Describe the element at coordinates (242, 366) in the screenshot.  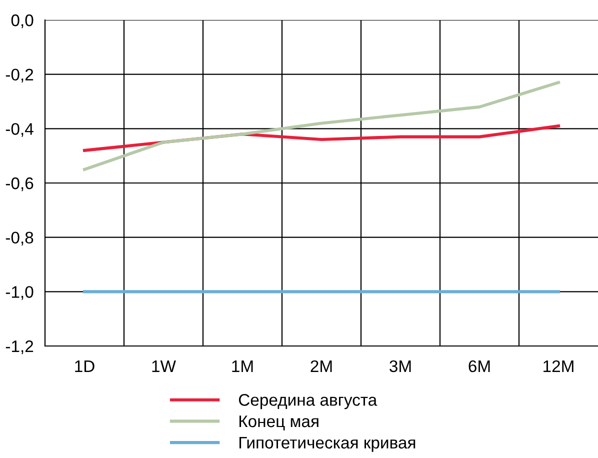
I see `x-tick-label: 1M` at that location.